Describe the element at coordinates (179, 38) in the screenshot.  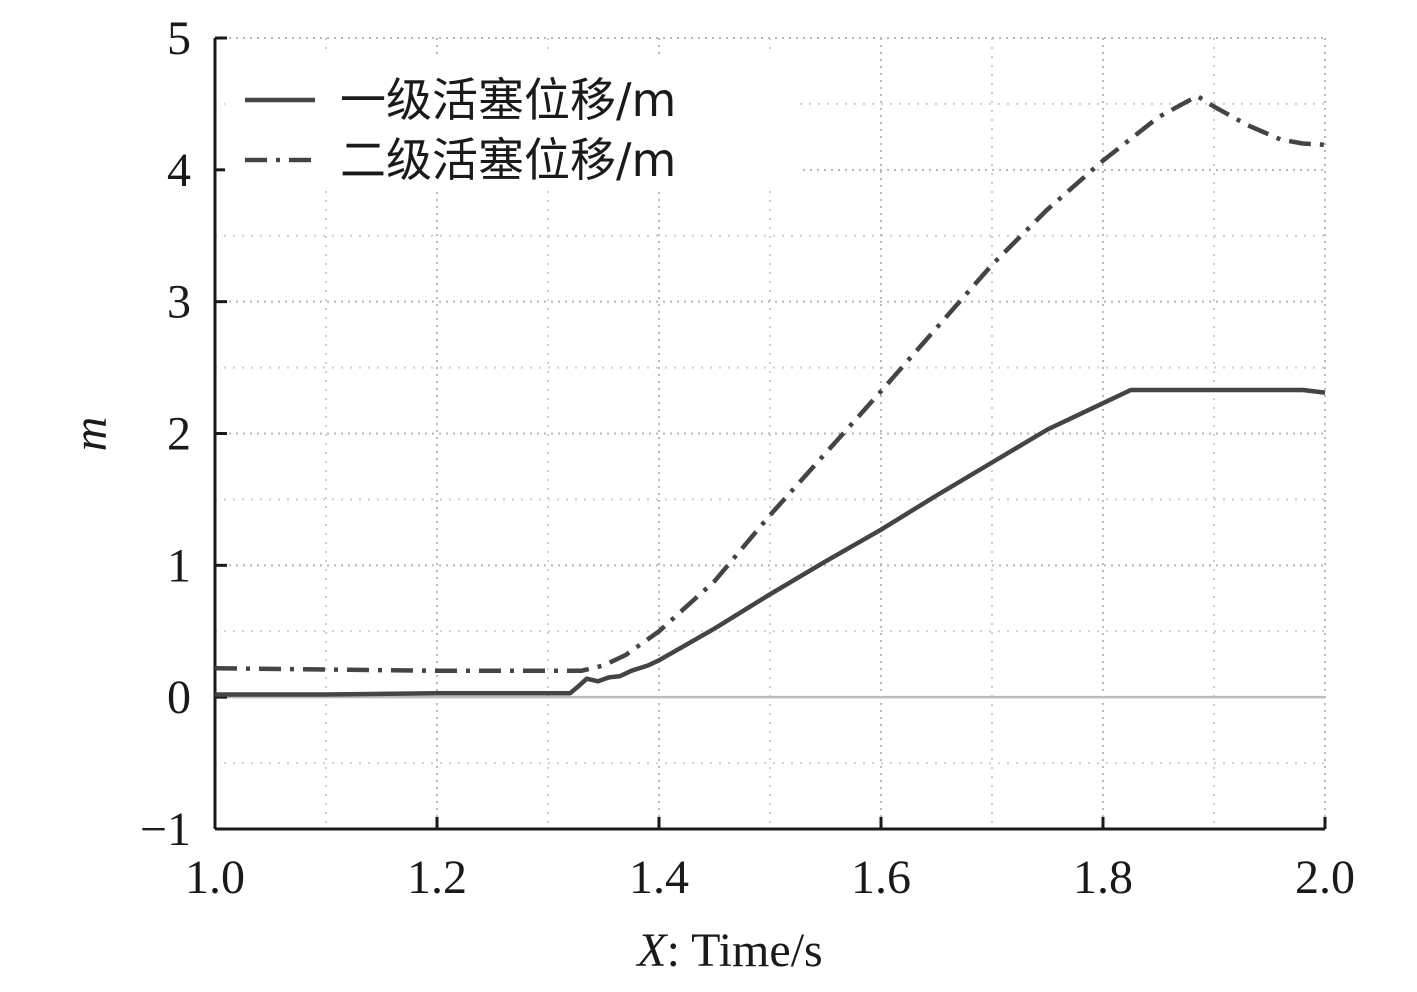
I see `y-tick-label: 5` at that location.